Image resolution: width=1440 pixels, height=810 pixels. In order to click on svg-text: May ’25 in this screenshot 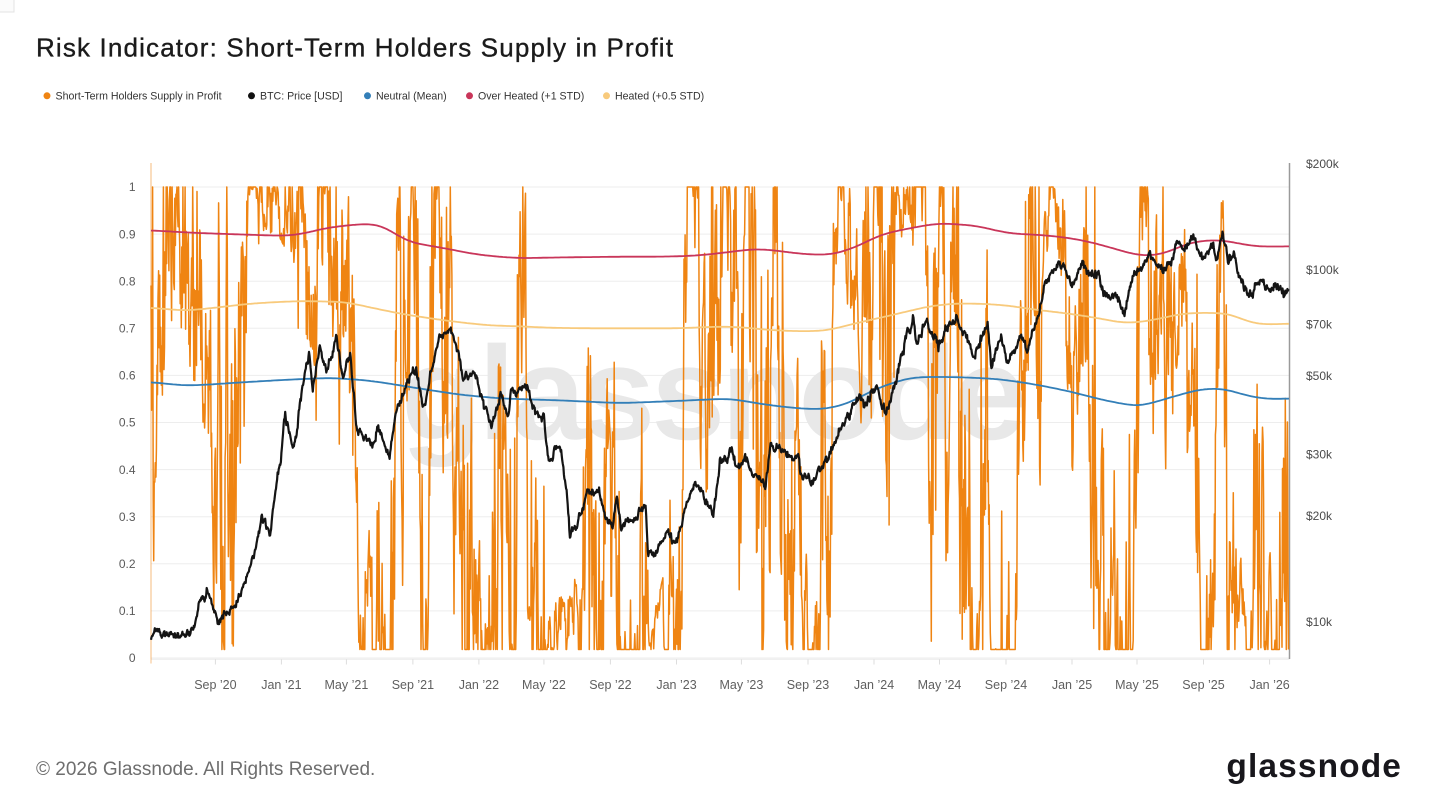, I will do `click(1137, 685)`.